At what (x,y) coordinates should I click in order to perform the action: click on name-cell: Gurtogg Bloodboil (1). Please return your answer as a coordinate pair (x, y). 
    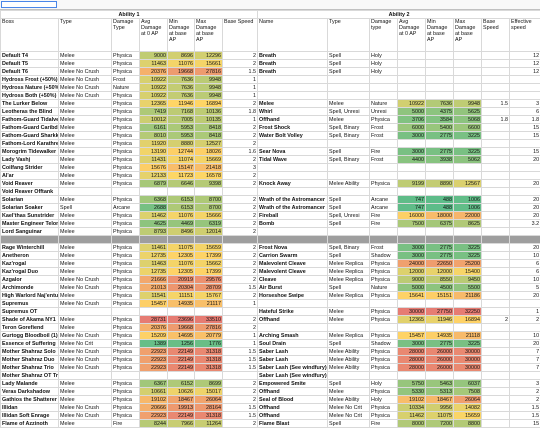
    Looking at the image, I should click on (30, 336).